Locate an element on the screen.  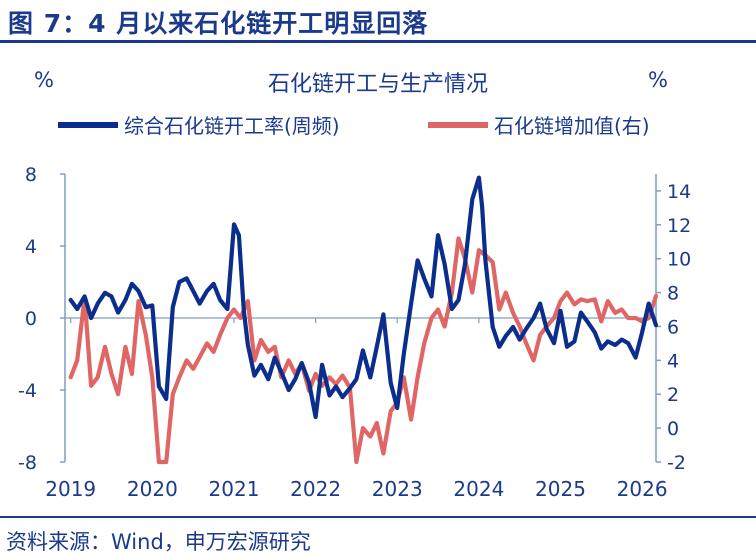
right-tick-label: 4 is located at coordinates (673, 361).